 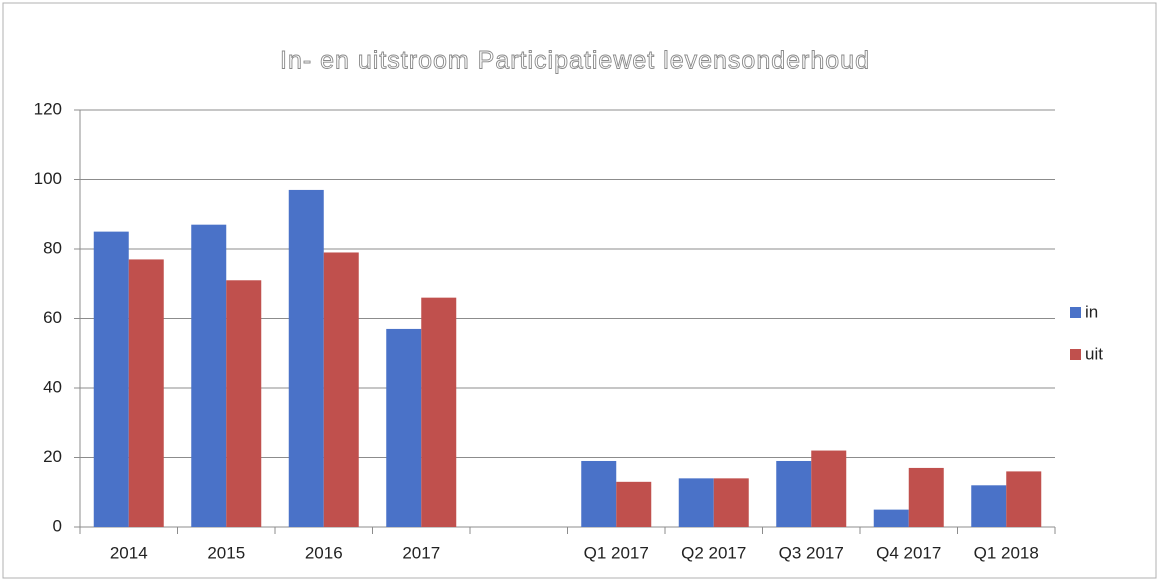 What do you see at coordinates (57, 525) in the screenshot?
I see `y-tick-label: 0` at bounding box center [57, 525].